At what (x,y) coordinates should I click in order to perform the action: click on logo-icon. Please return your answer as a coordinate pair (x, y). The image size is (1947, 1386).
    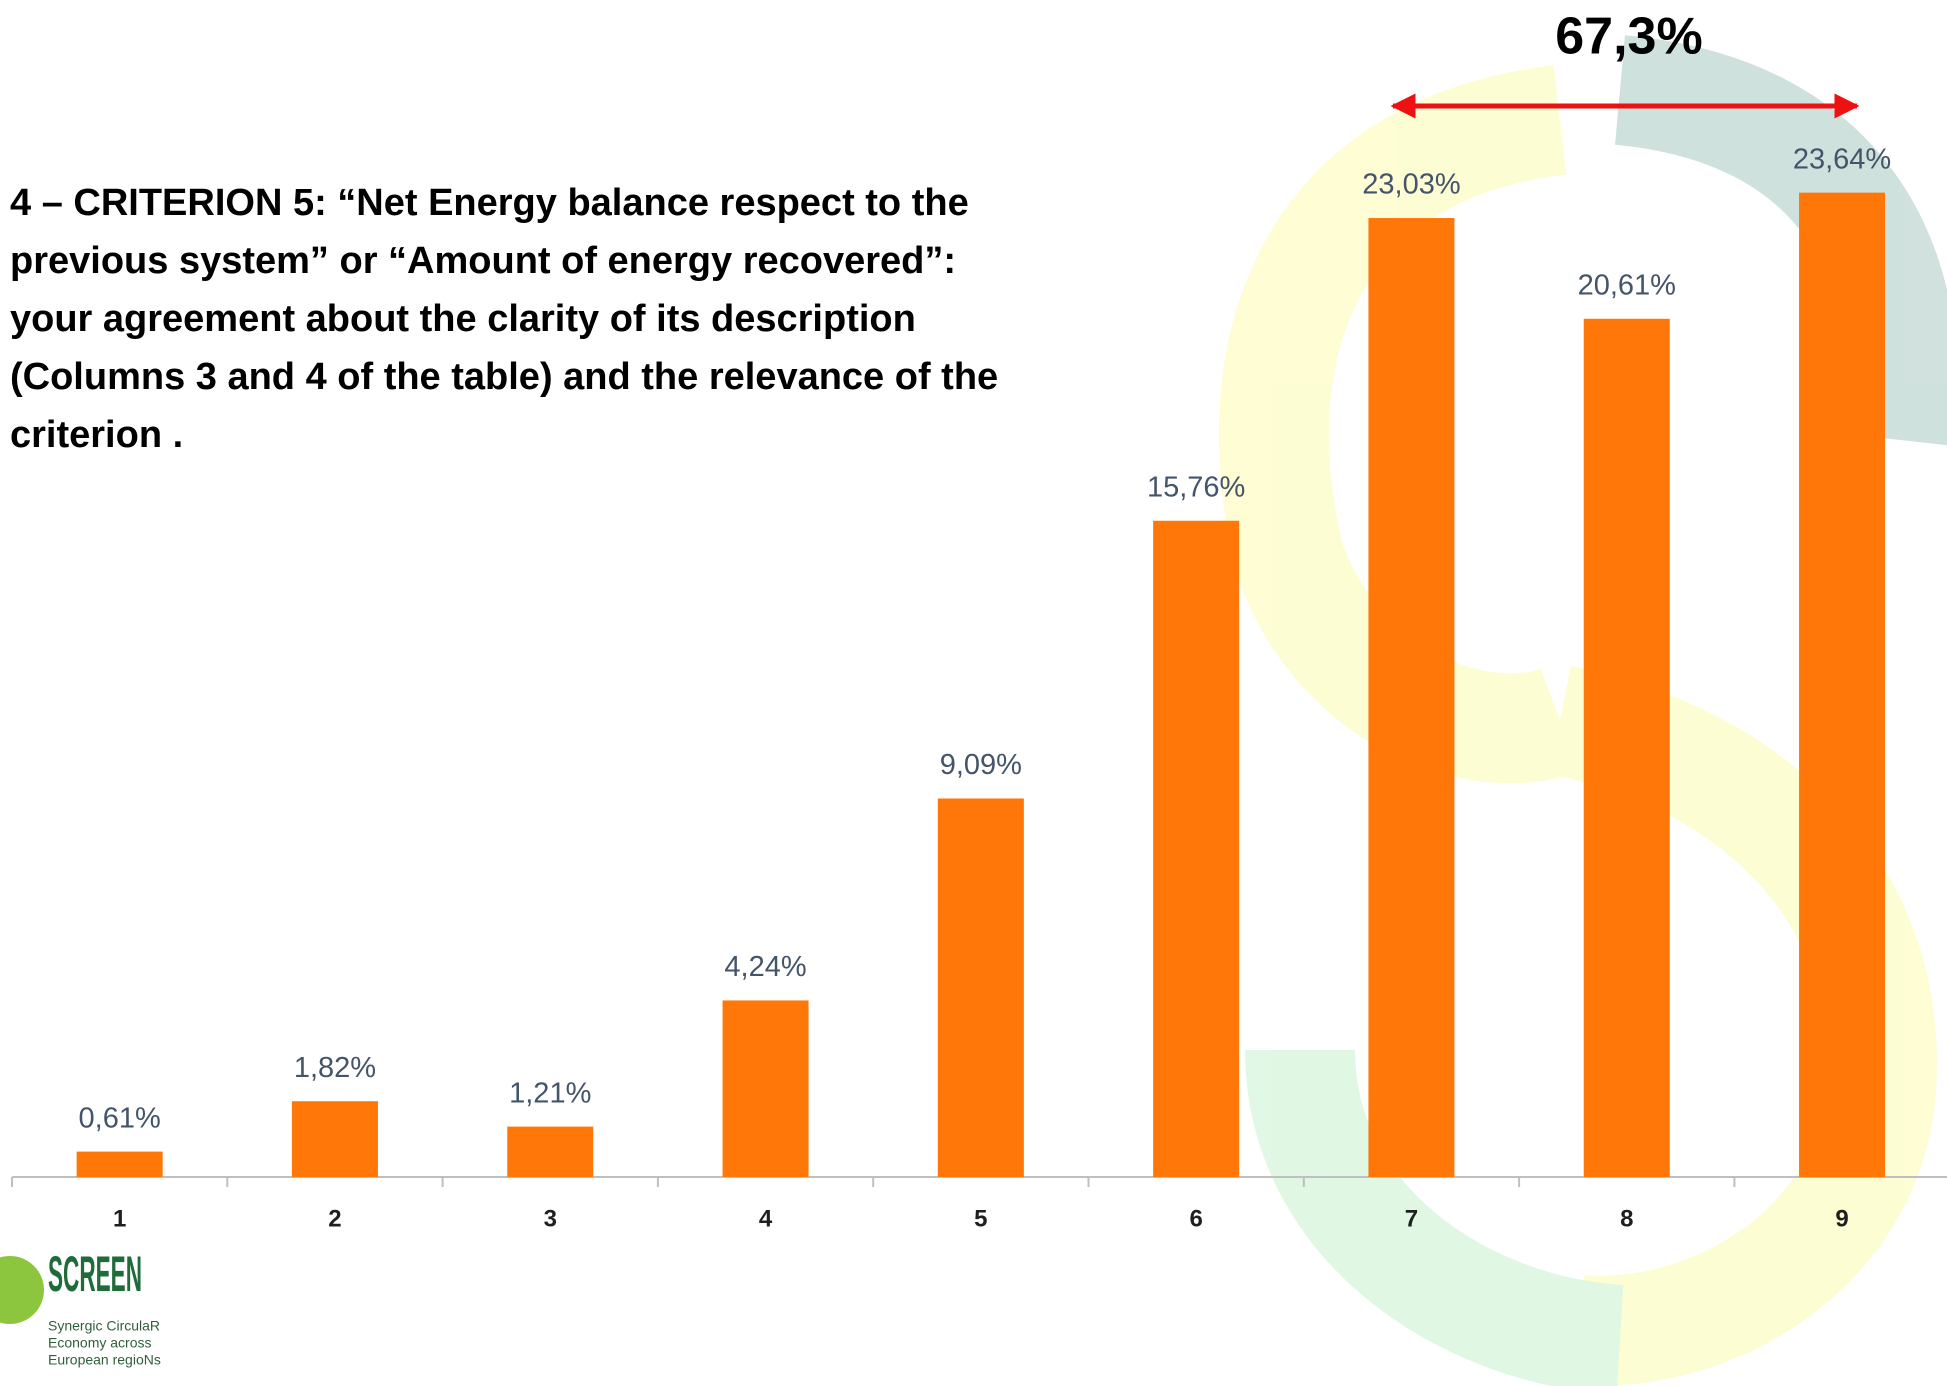
    Looking at the image, I should click on (22, 1290).